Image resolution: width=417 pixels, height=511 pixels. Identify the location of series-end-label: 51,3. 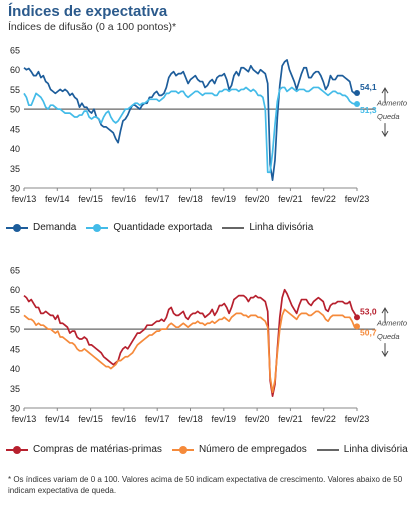
(368, 110).